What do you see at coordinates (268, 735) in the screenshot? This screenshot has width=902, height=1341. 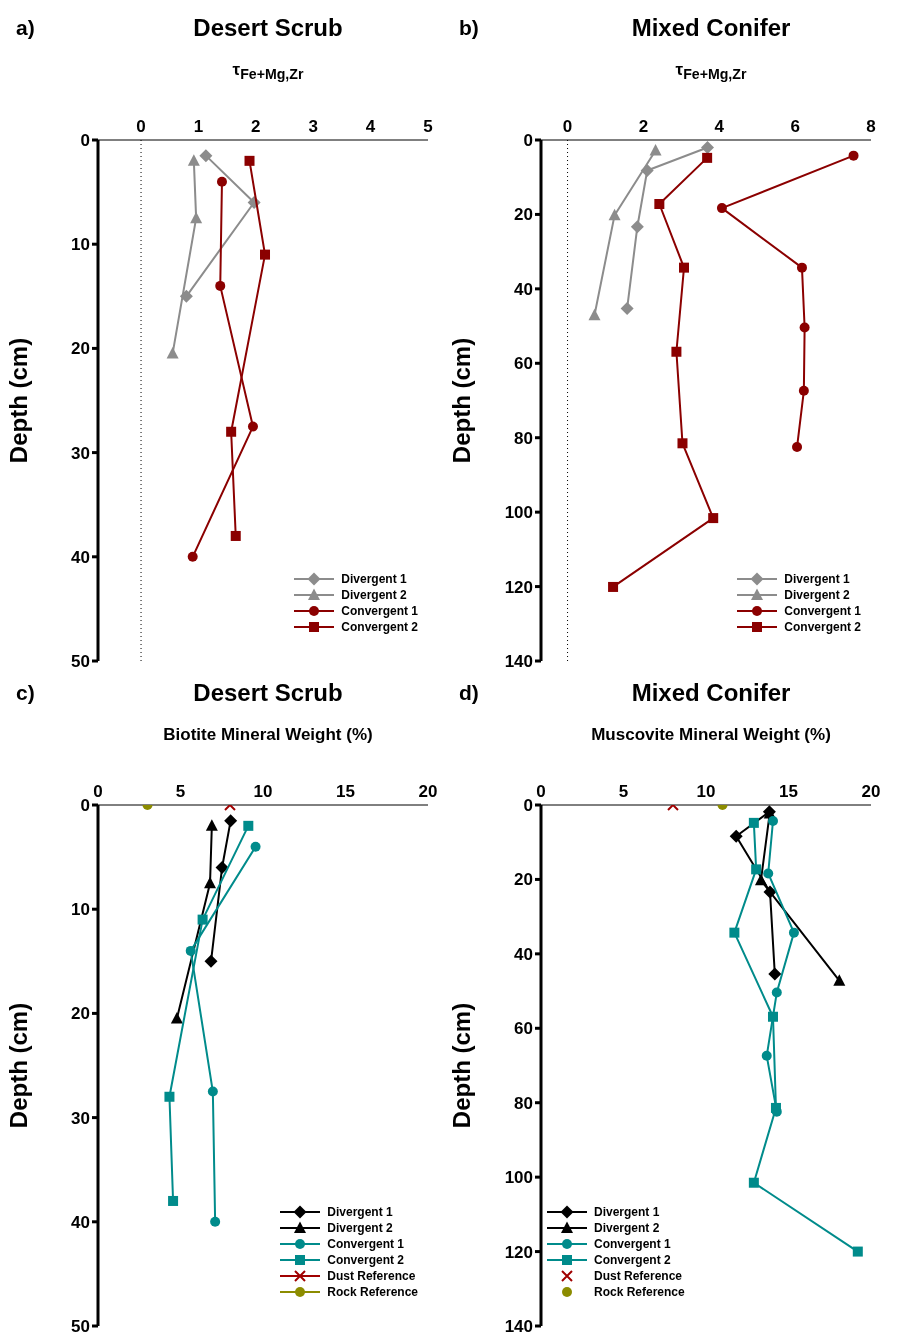 I see `x-axis-title: Biotite Mineral Weight (%)` at bounding box center [268, 735].